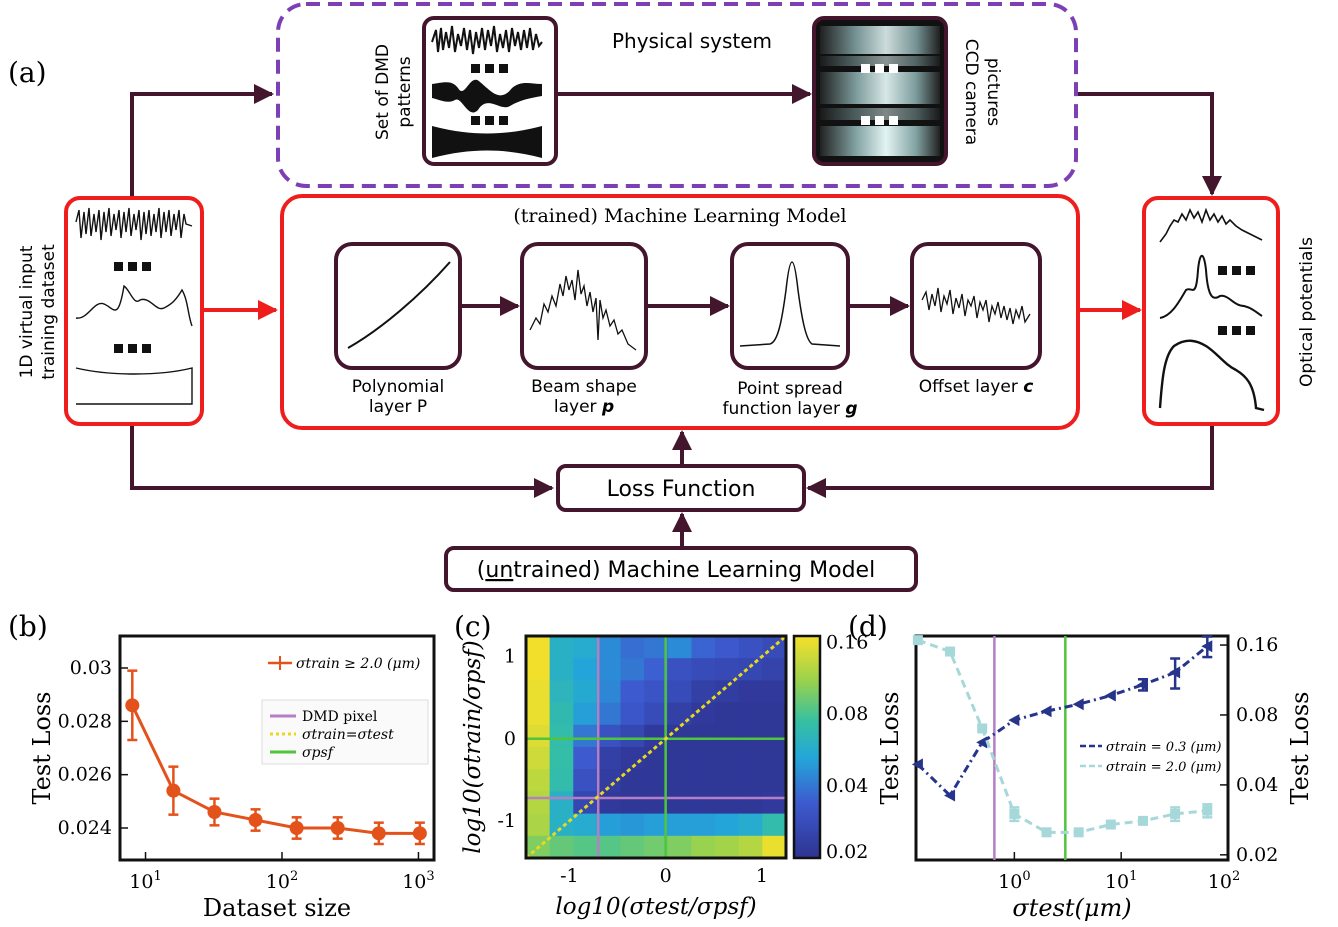 Image resolution: width=1338 pixels, height=927 pixels. Describe the element at coordinates (692, 41) in the screenshot. I see `physical-system-title: Physical system` at that location.